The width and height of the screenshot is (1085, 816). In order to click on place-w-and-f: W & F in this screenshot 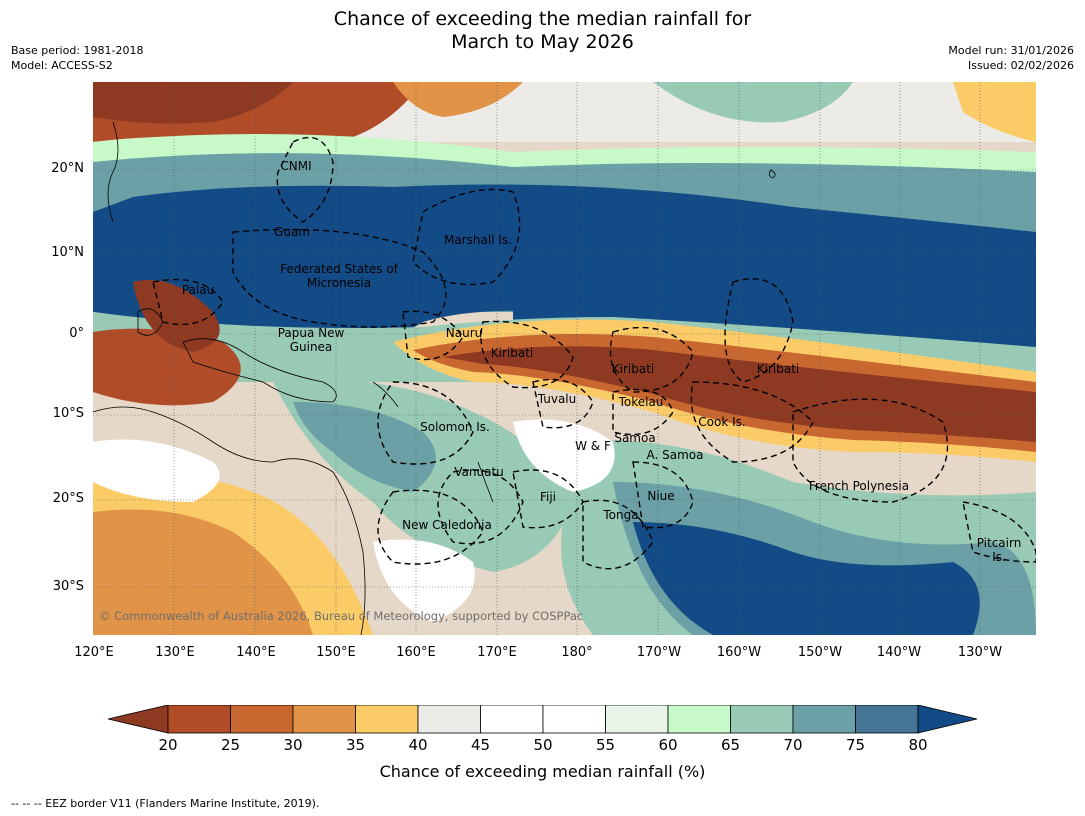, I will do `click(593, 446)`.